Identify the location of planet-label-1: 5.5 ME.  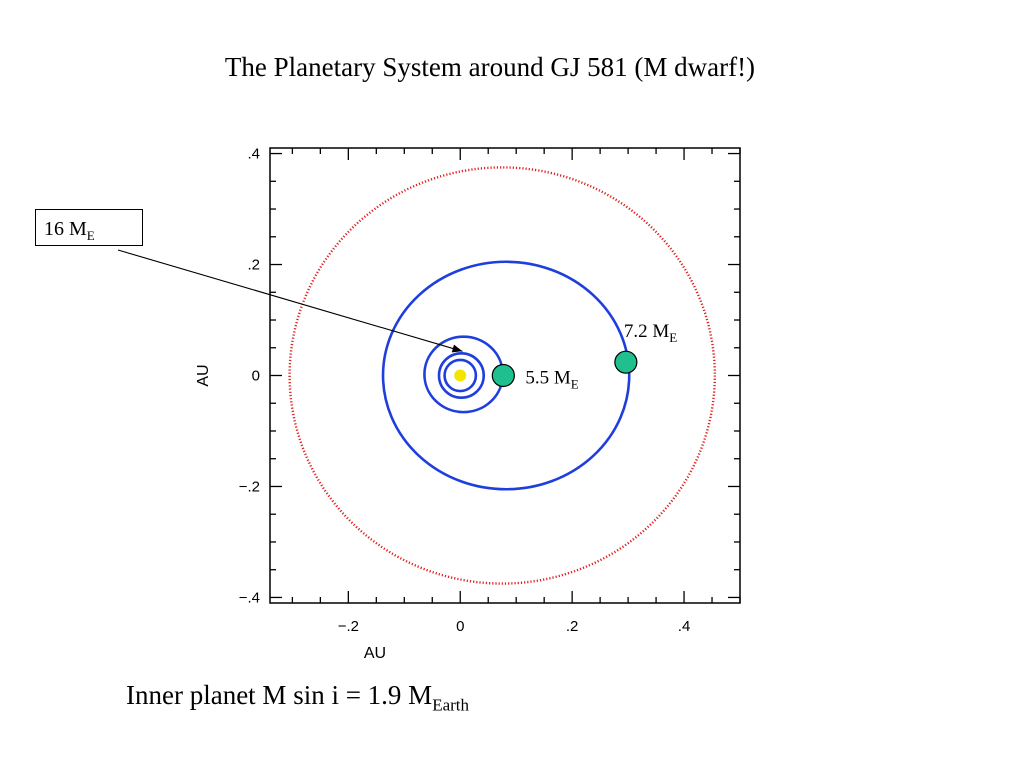
(551, 380).